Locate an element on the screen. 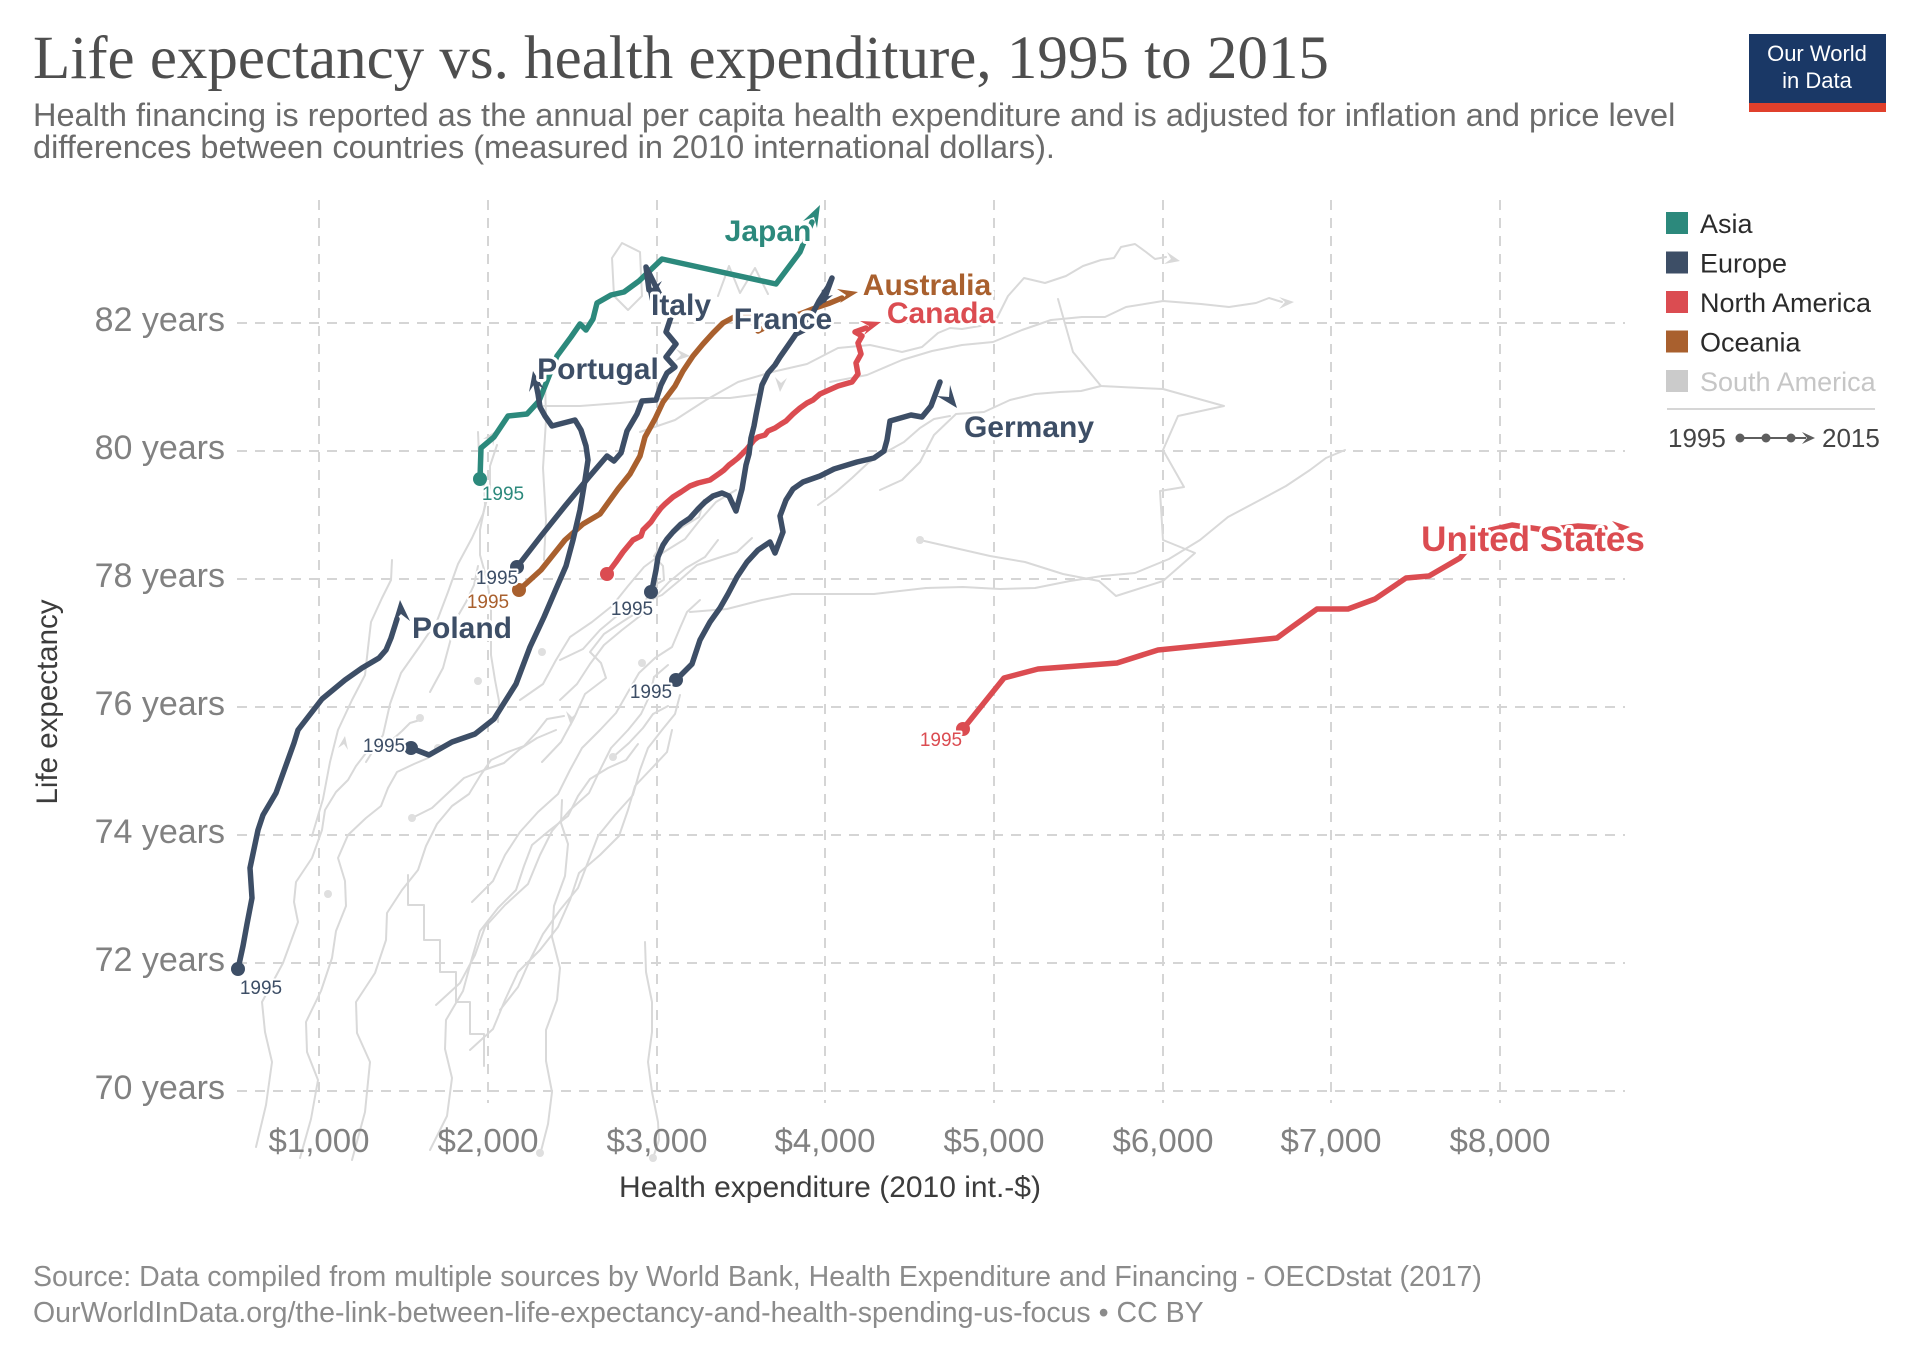  svg-text: 72 years is located at coordinates (160, 960).